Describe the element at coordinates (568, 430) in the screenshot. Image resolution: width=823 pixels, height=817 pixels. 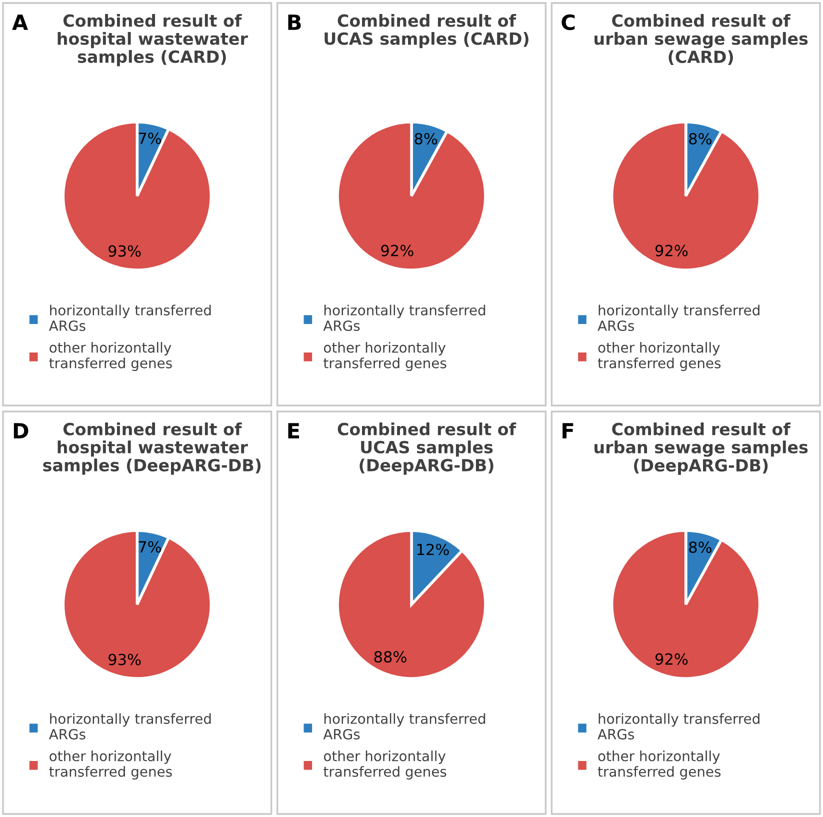
I see `text: F` at that location.